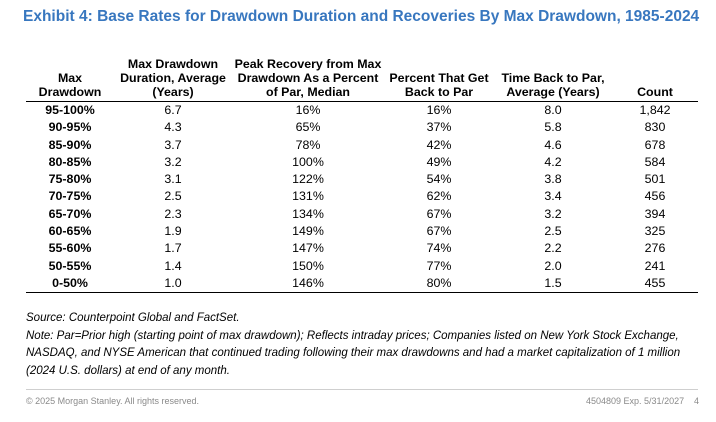 Image resolution: width=716 pixels, height=422 pixels. I want to click on cell-max-drawdown: 65-70%, so click(70, 213).